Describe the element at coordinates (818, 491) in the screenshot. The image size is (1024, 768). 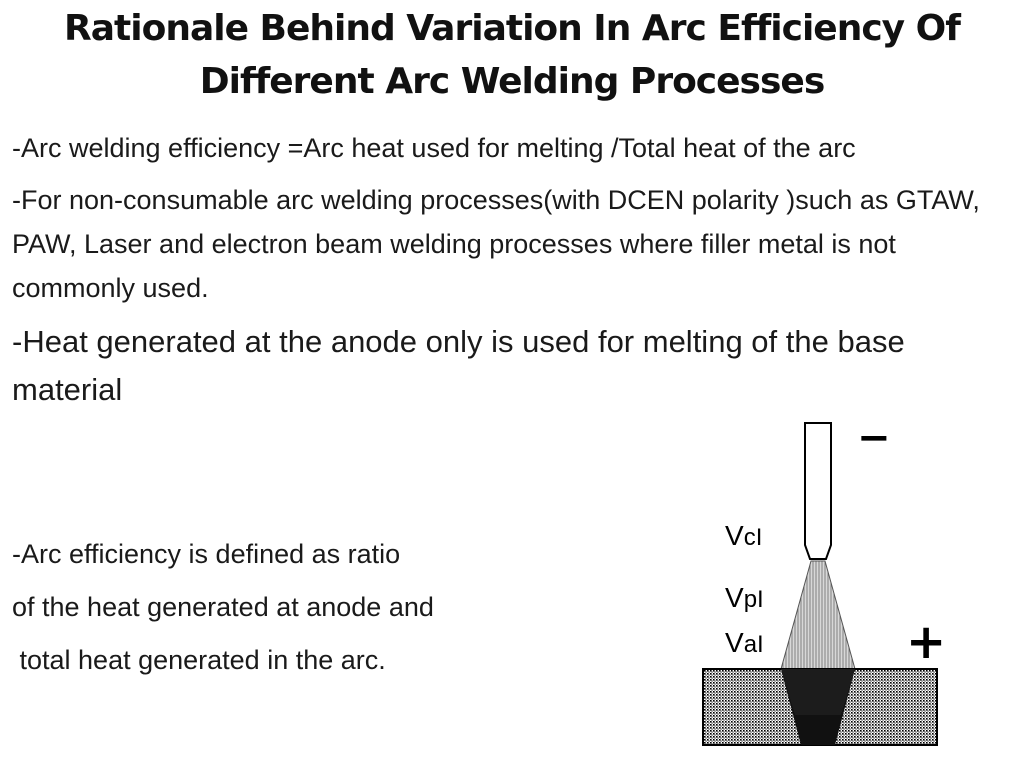
I see `electrode` at that location.